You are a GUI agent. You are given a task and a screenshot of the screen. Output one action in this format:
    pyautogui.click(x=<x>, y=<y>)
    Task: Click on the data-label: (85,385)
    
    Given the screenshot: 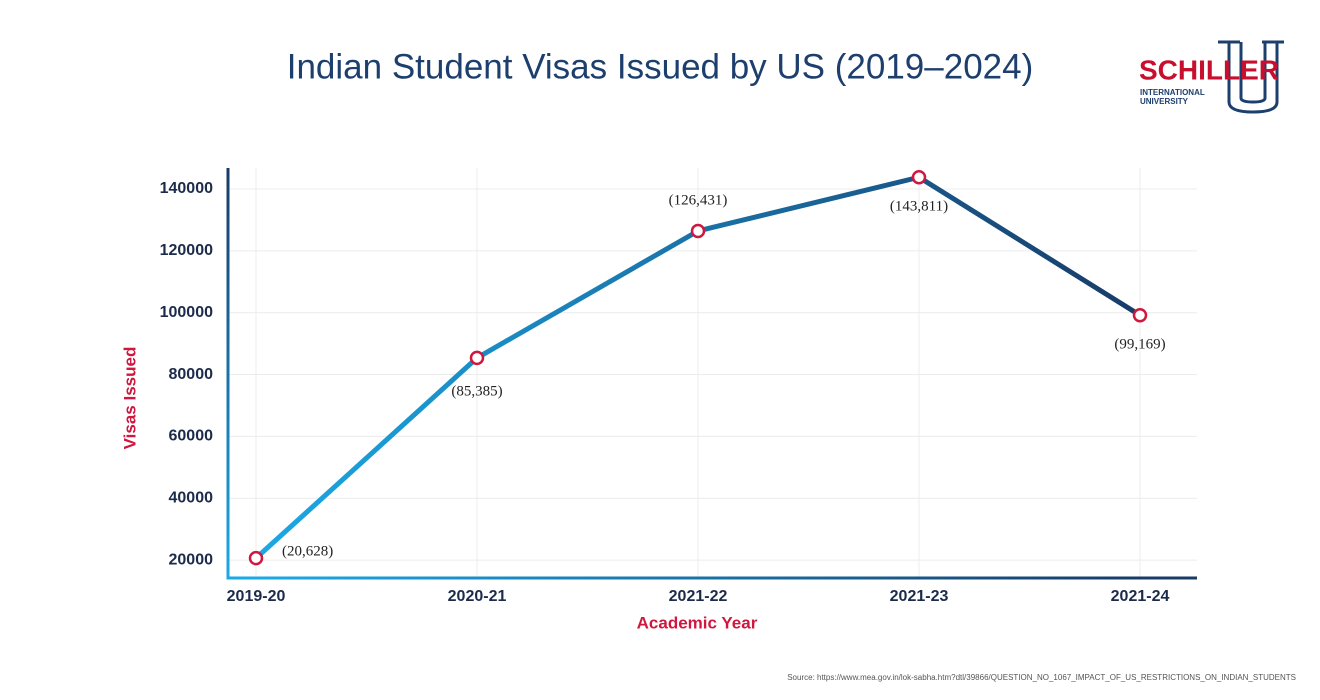 What is the action you would take?
    pyautogui.click(x=476, y=391)
    